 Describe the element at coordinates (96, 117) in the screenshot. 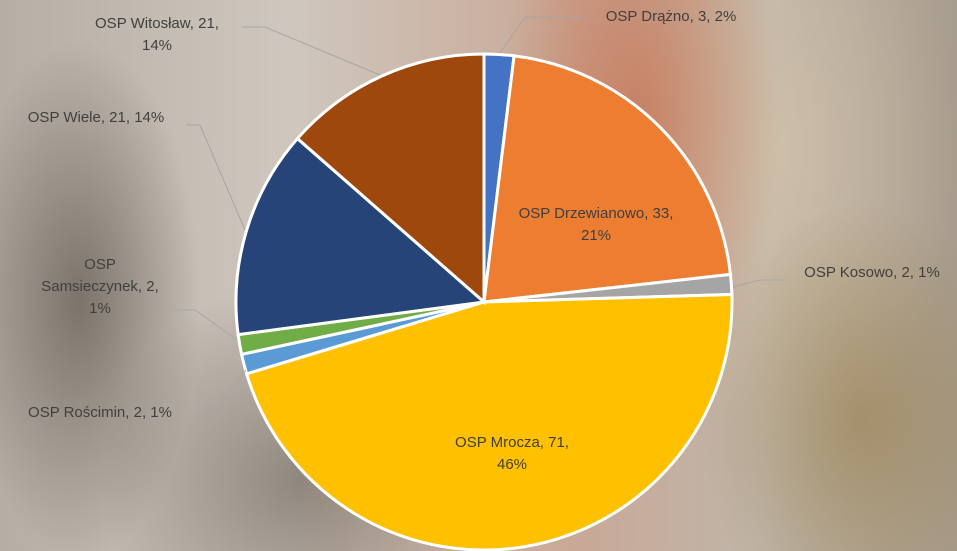

I see `data-label: OSP Wiele, 21, 14%` at that location.